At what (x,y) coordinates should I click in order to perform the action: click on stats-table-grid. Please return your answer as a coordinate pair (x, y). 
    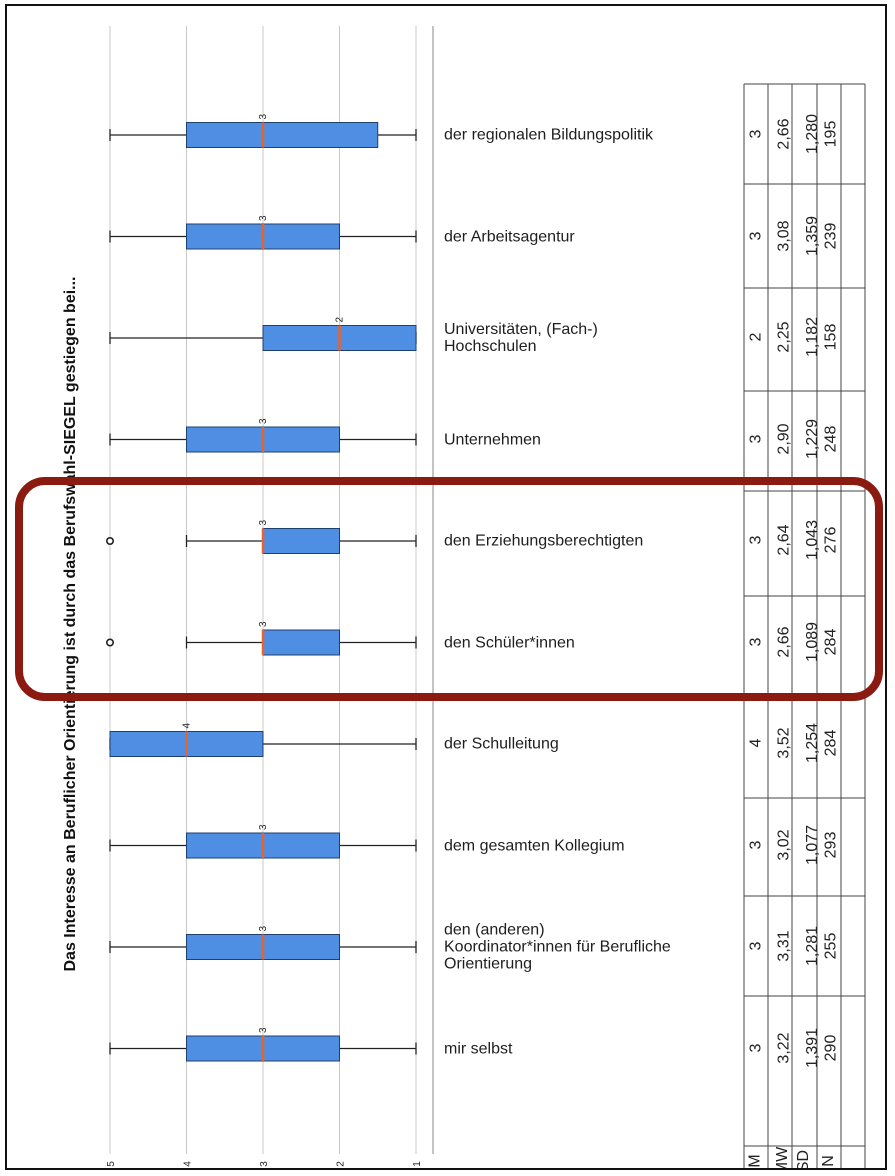
    Looking at the image, I should click on (804, 625).